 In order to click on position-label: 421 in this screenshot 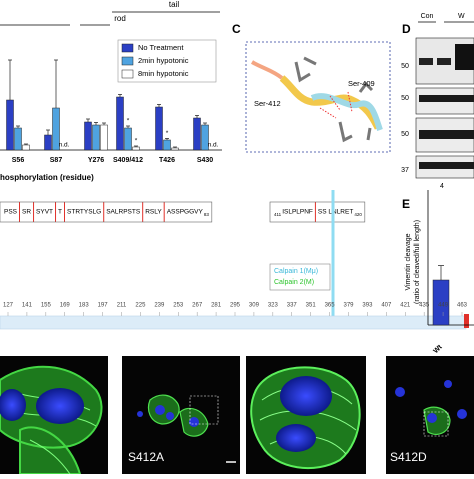, I will do `click(405, 306)`.